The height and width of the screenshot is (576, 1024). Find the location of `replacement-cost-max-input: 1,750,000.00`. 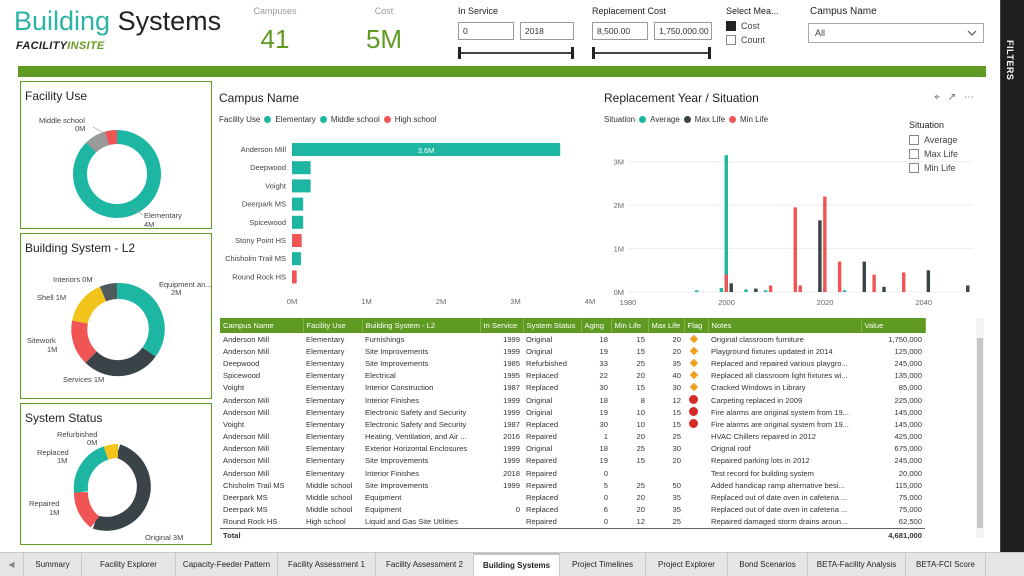

replacement-cost-max-input: 1,750,000.00 is located at coordinates (683, 31).